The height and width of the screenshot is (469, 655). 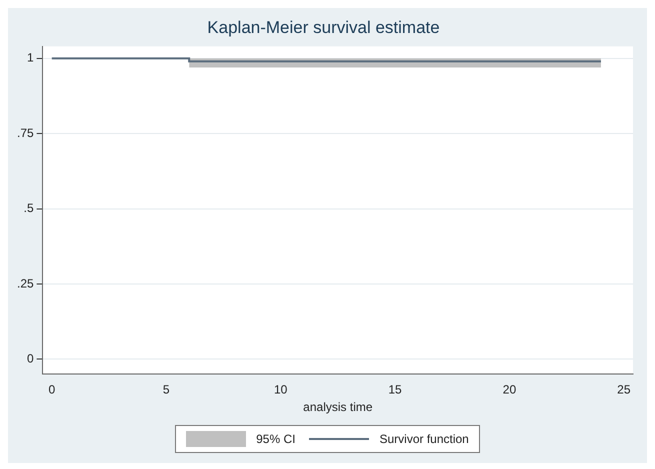 What do you see at coordinates (276, 439) in the screenshot?
I see `text: 95% CI` at bounding box center [276, 439].